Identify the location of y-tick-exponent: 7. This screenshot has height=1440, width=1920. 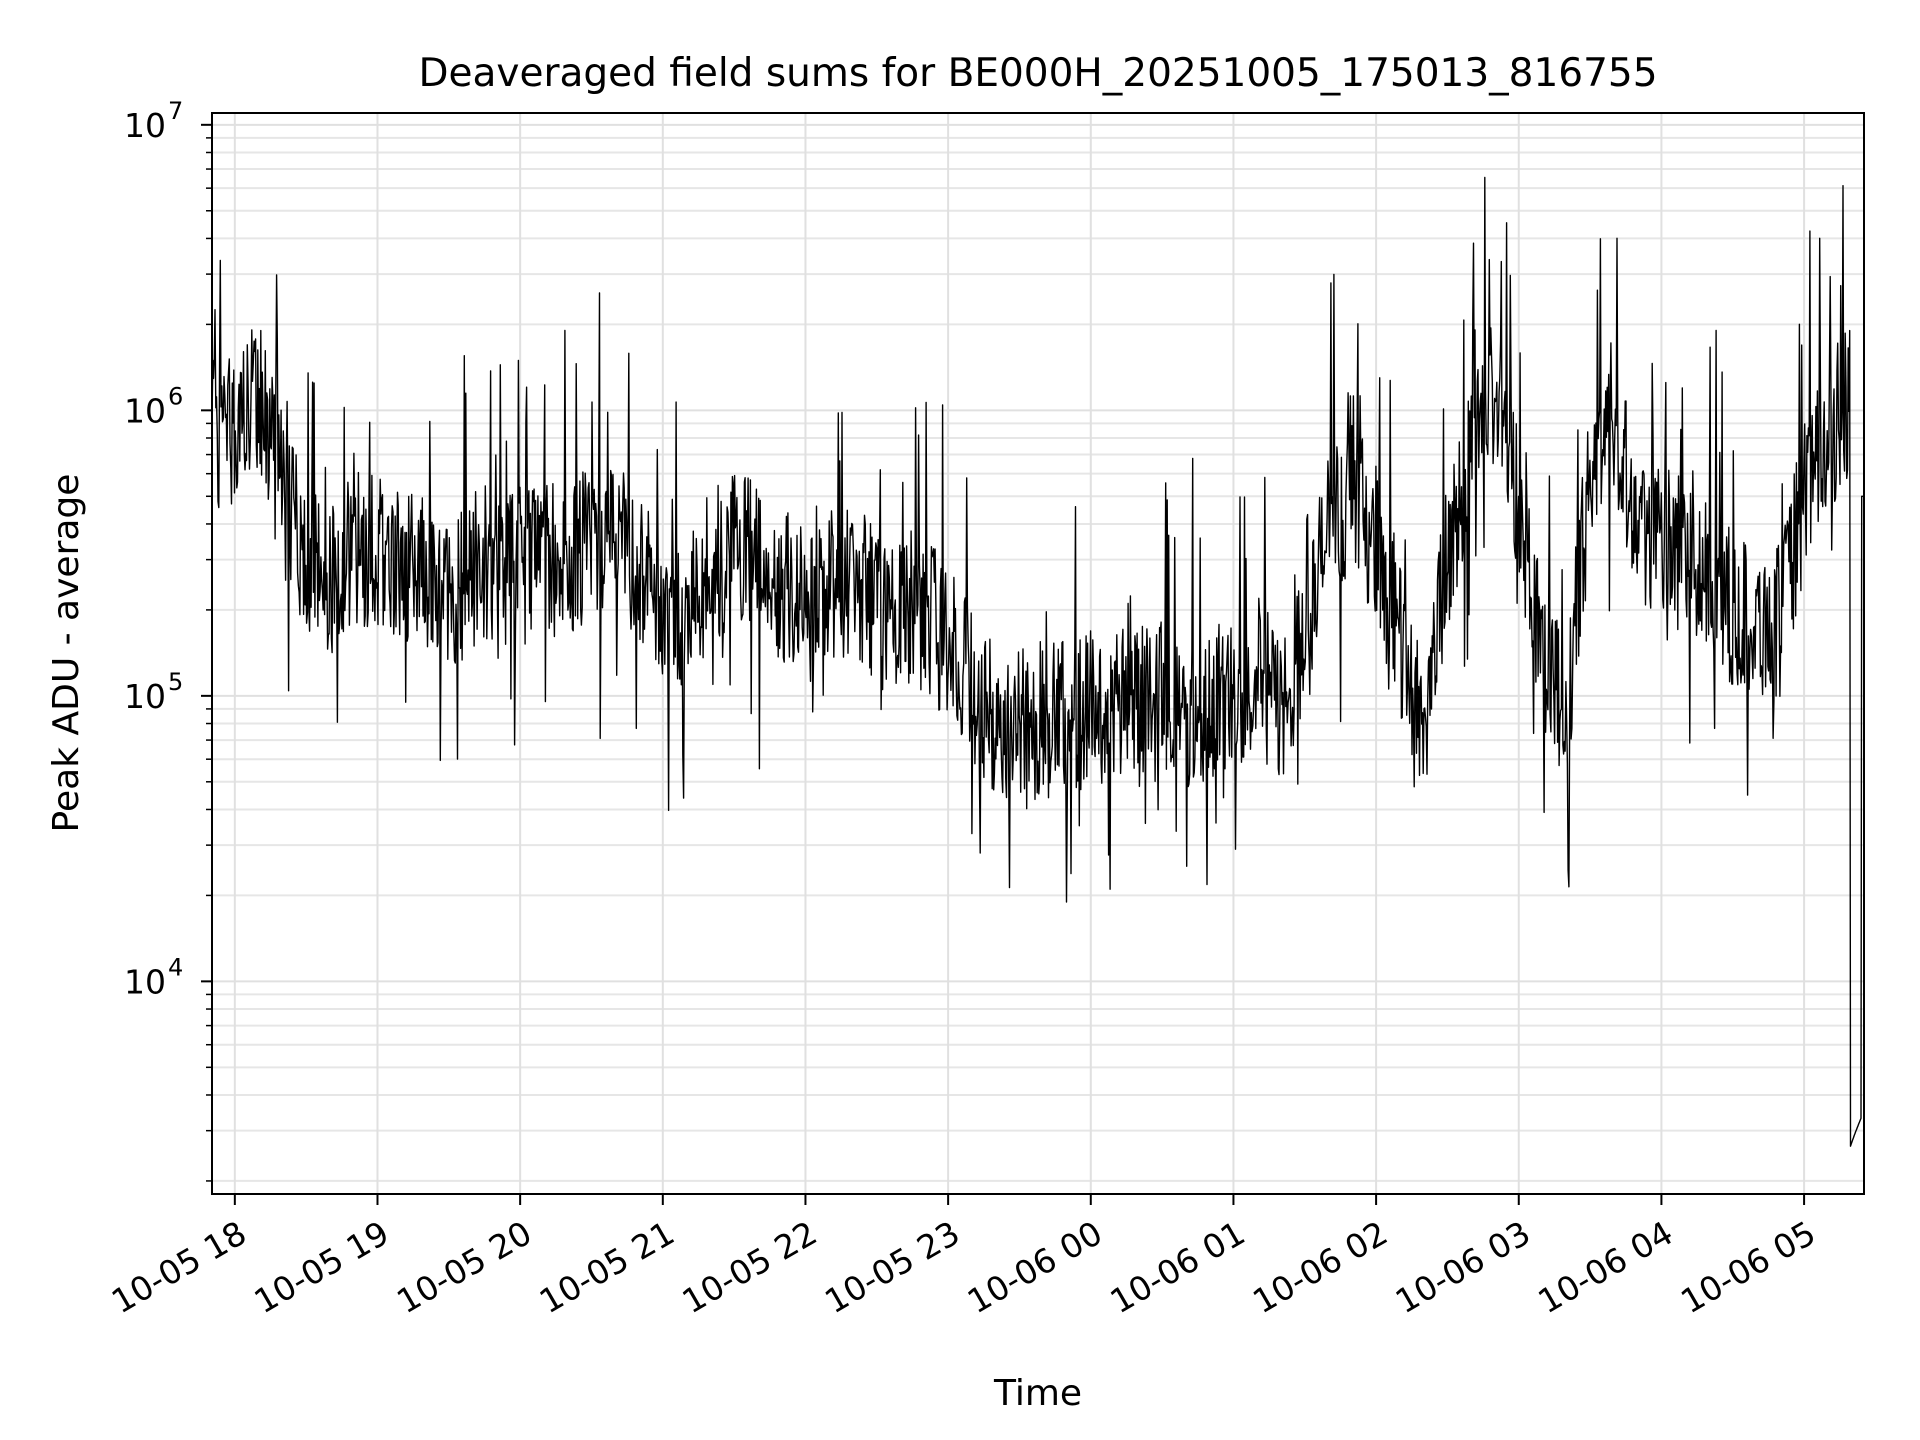
(175, 111).